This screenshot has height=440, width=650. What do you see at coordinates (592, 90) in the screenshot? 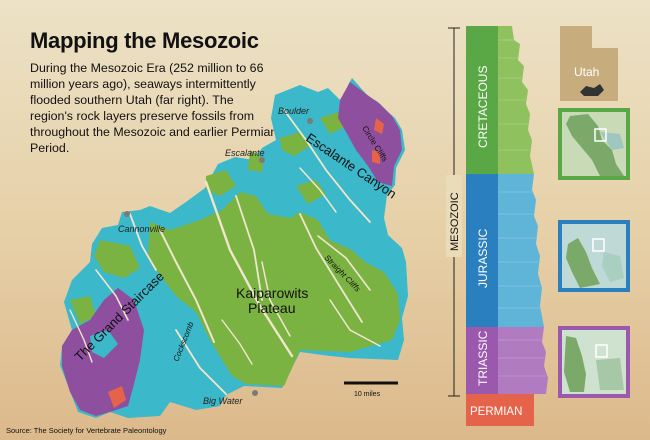
I see `study-area-icon` at bounding box center [592, 90].